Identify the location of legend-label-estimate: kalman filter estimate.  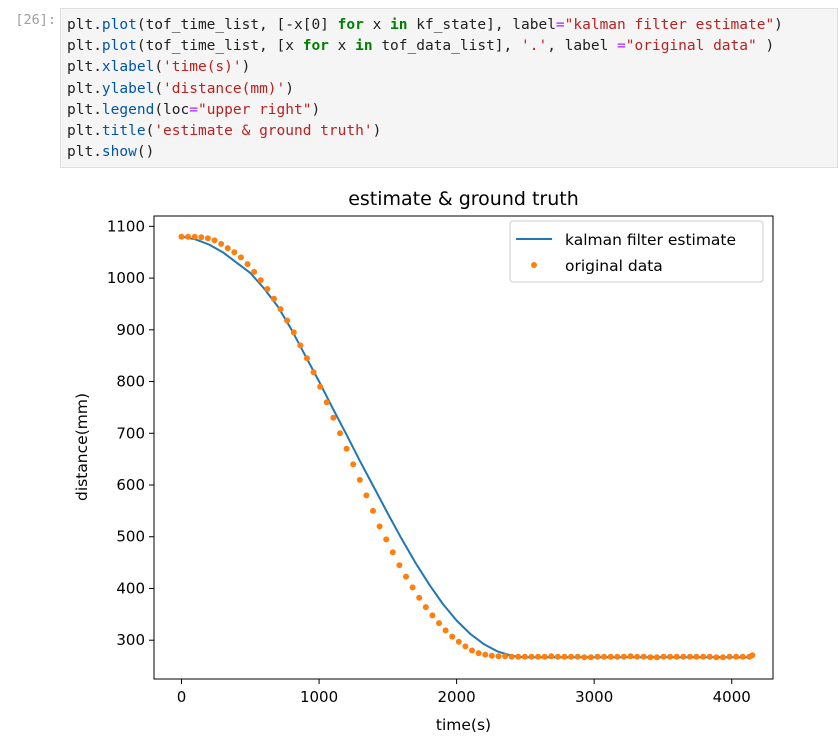
(650, 240).